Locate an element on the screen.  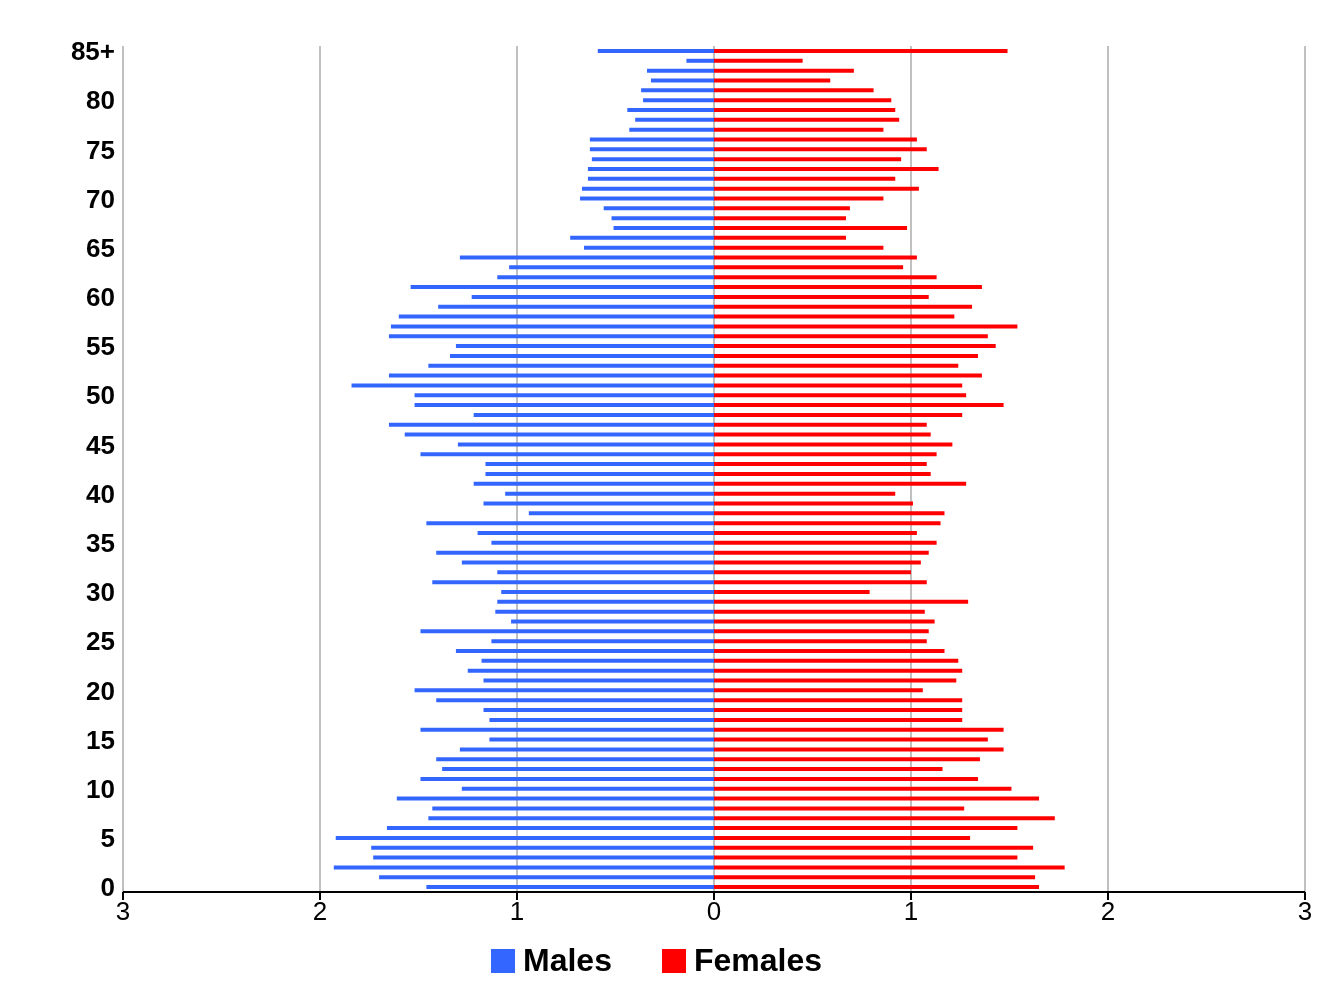
x-tick-label: 3 is located at coordinates (1305, 911).